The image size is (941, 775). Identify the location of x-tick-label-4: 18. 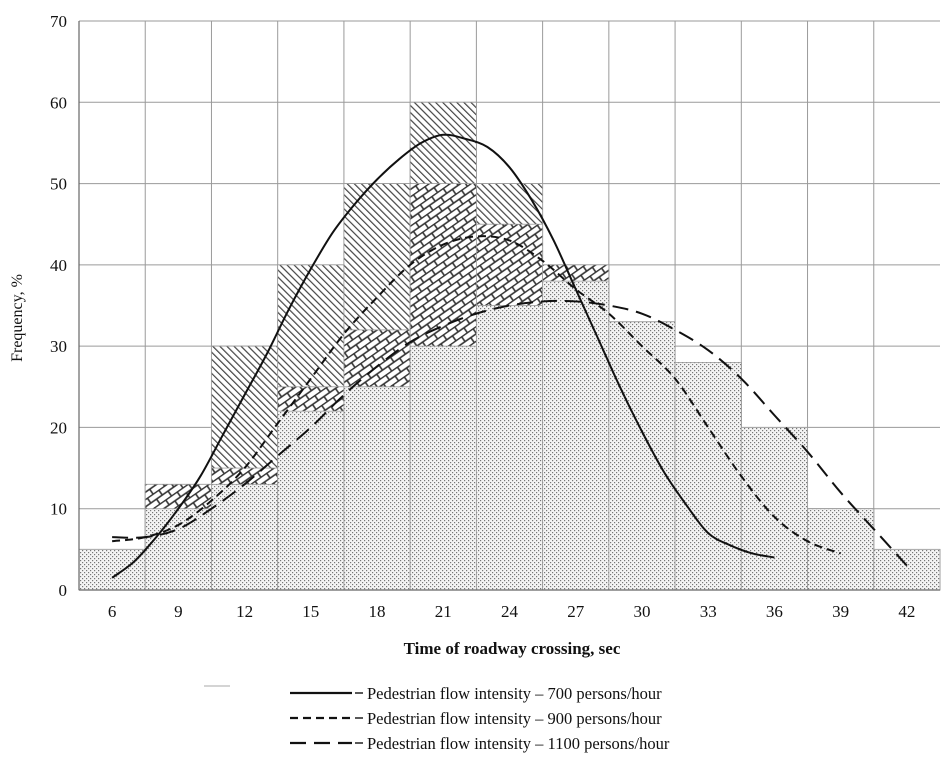
(377, 611).